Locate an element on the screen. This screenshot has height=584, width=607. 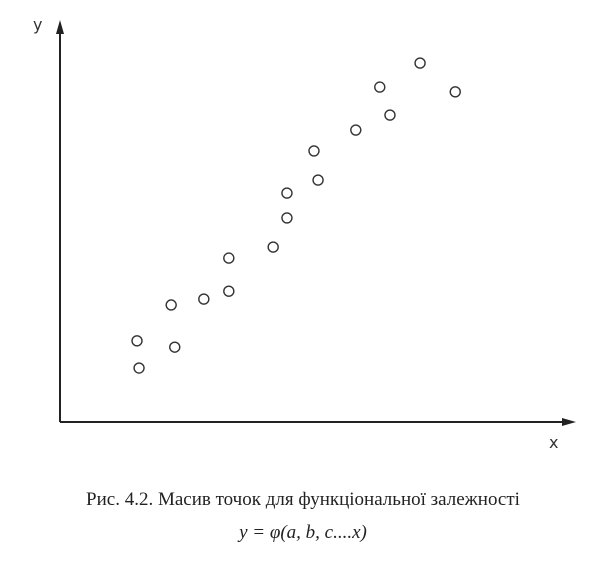
x-axis-arrow is located at coordinates (569, 422).